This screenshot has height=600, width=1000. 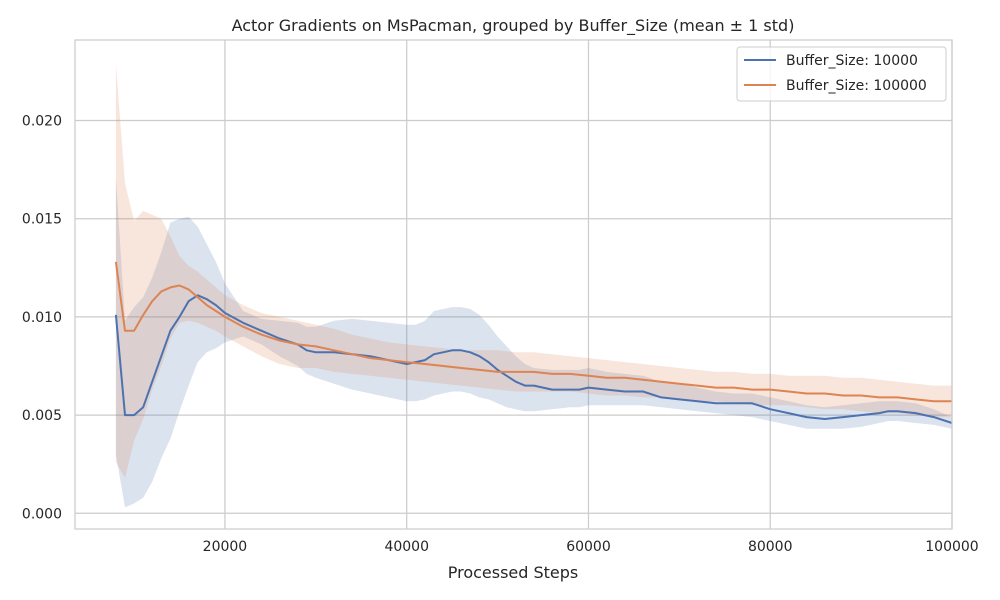 What do you see at coordinates (42, 416) in the screenshot?
I see `y-tick-label: 0.005` at bounding box center [42, 416].